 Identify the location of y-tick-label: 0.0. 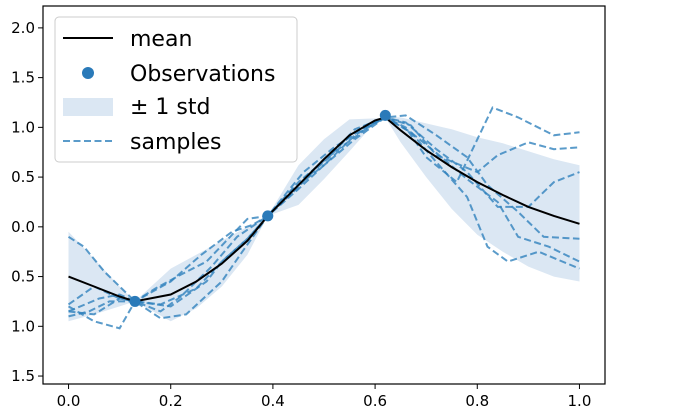
(23, 227).